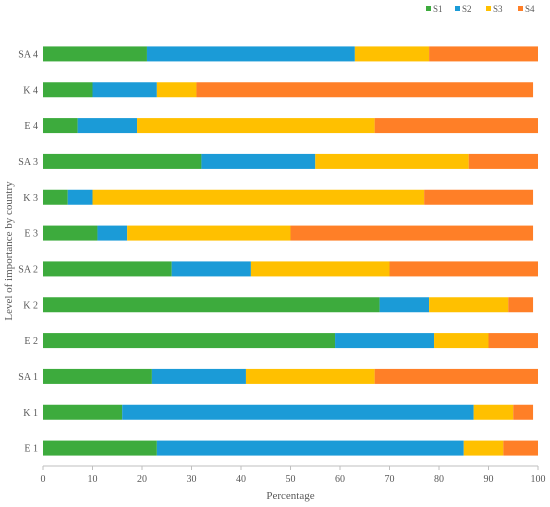  Describe the element at coordinates (112, 233) in the screenshot. I see `bar-e3-s2` at that location.